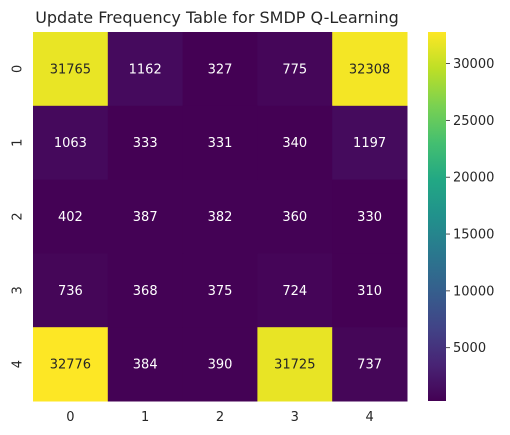 This screenshot has height=435, width=510. What do you see at coordinates (220, 365) in the screenshot?
I see `cell-value-label-4-2: 390` at bounding box center [220, 365].